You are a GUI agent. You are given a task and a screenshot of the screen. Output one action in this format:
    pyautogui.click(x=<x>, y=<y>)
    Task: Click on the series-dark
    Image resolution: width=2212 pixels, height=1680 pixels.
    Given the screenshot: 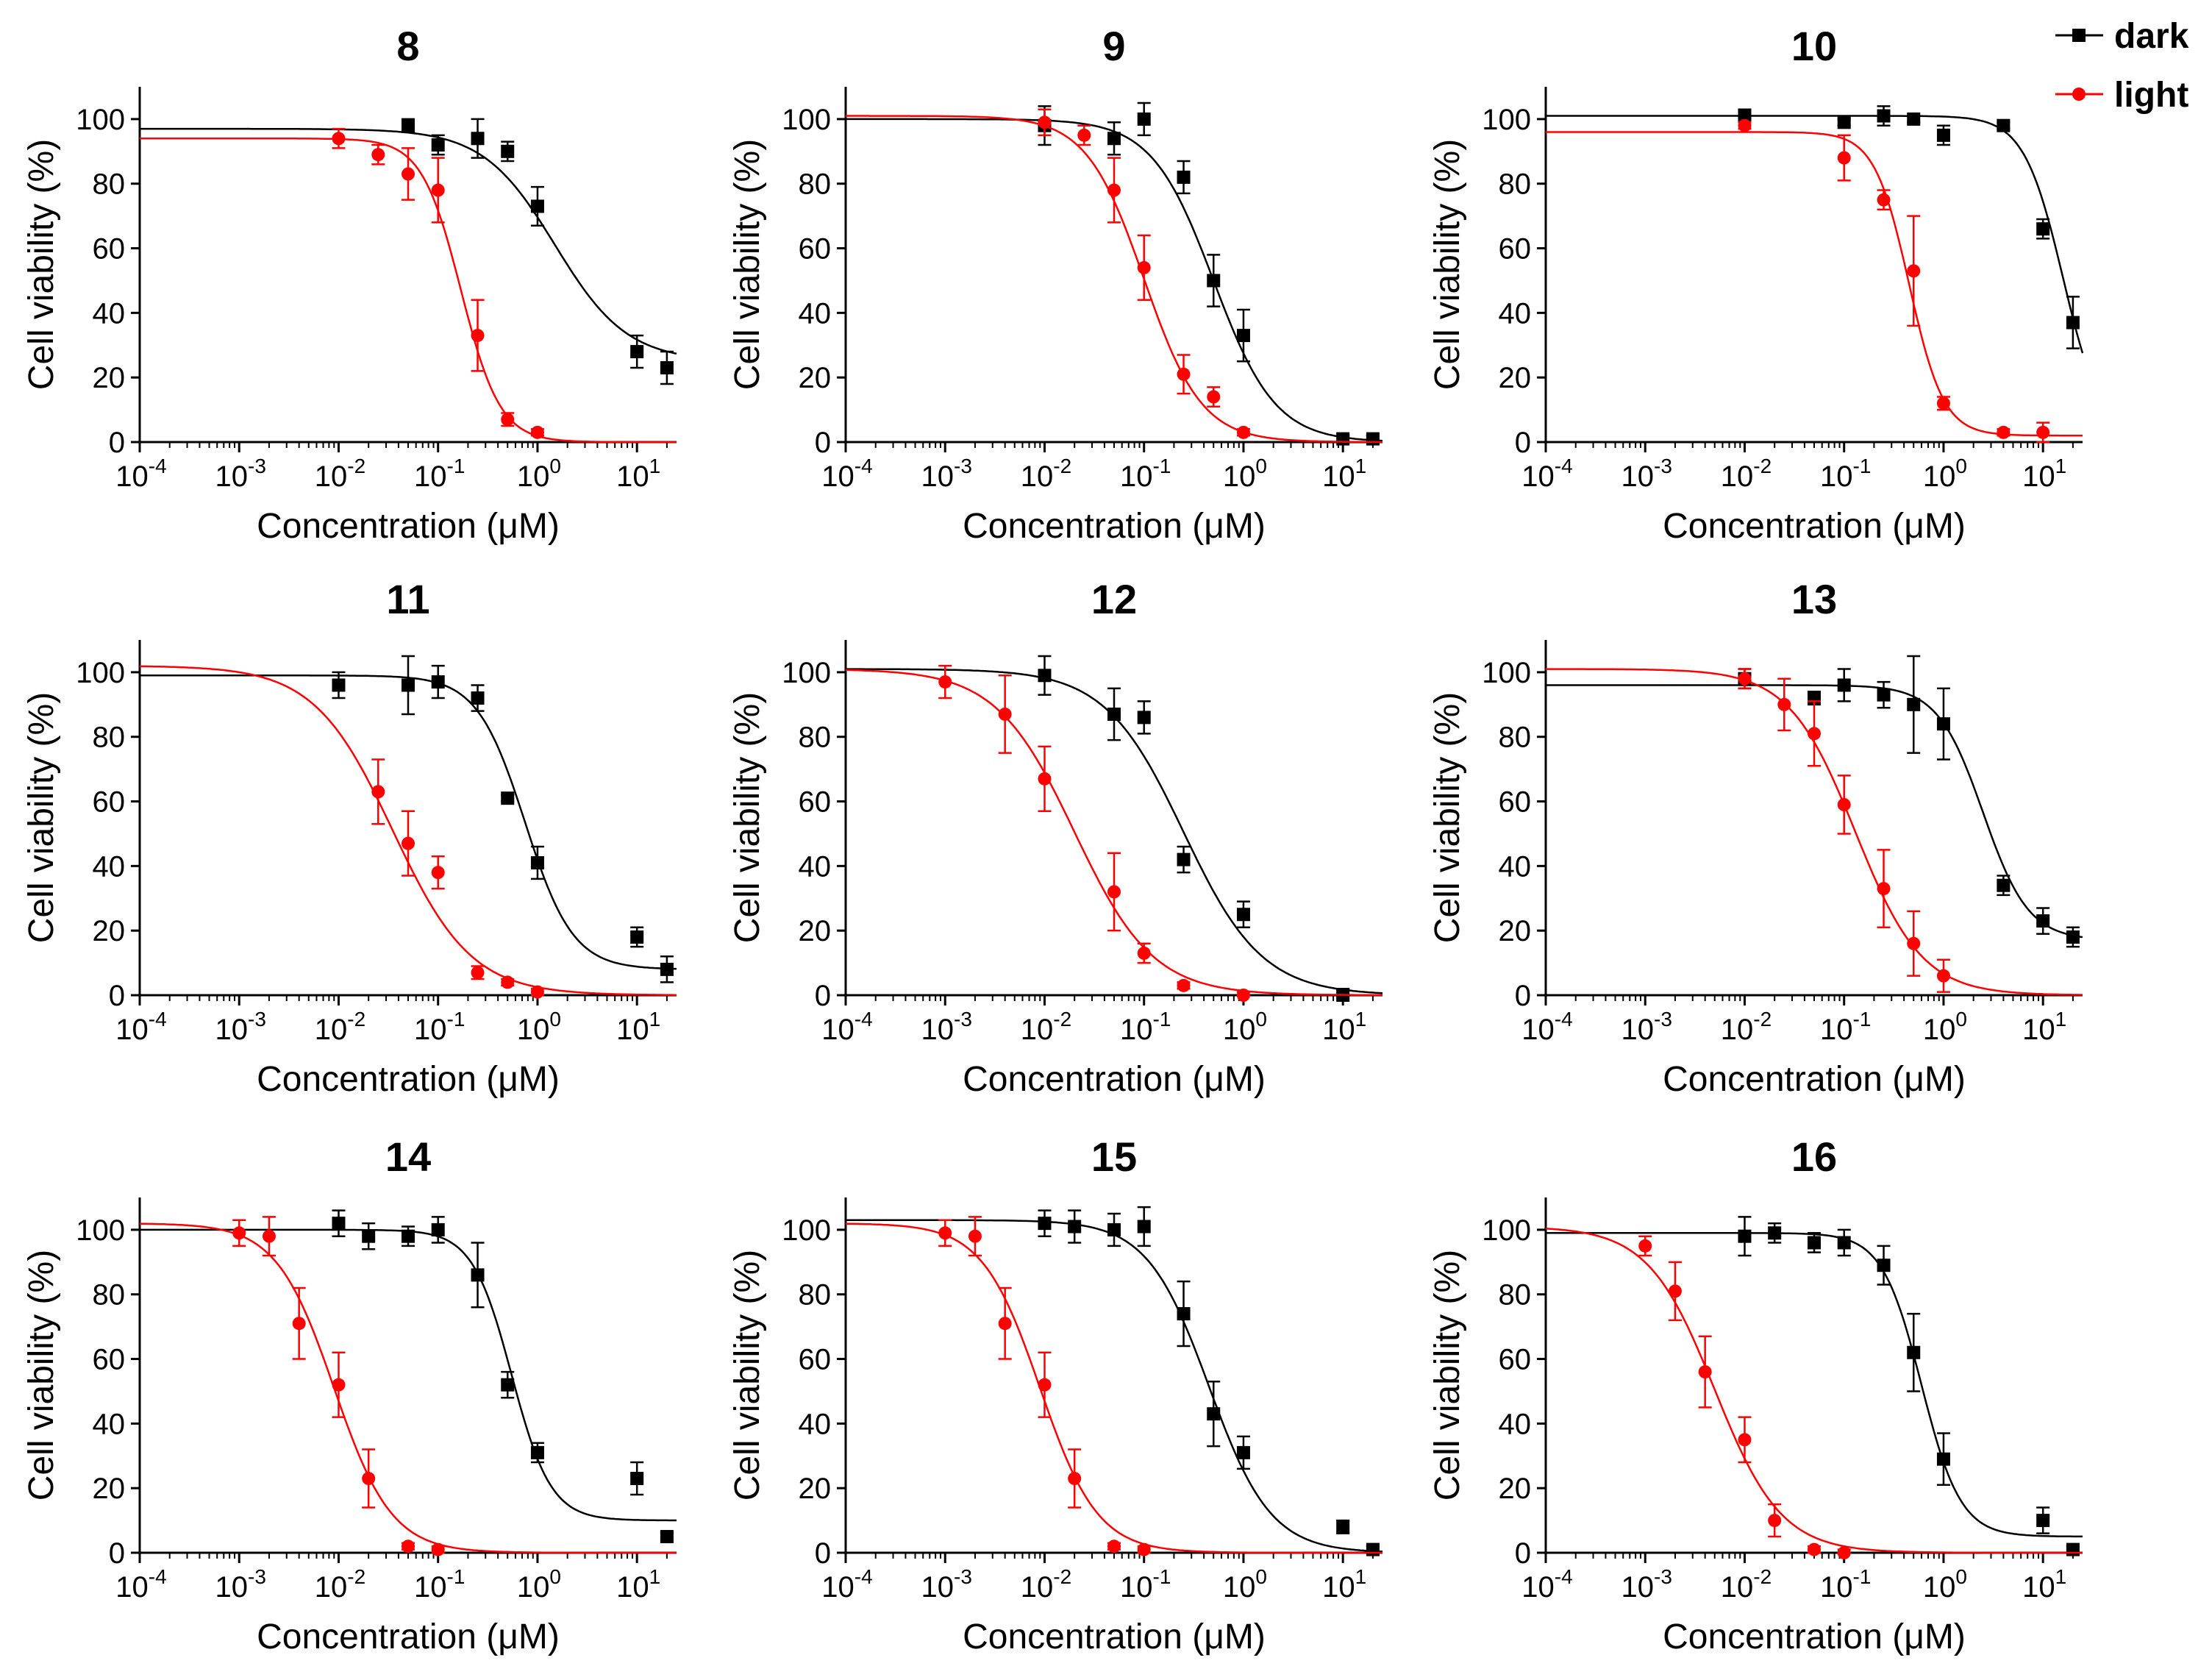 What is the action you would take?
    pyautogui.click(x=408, y=252)
    